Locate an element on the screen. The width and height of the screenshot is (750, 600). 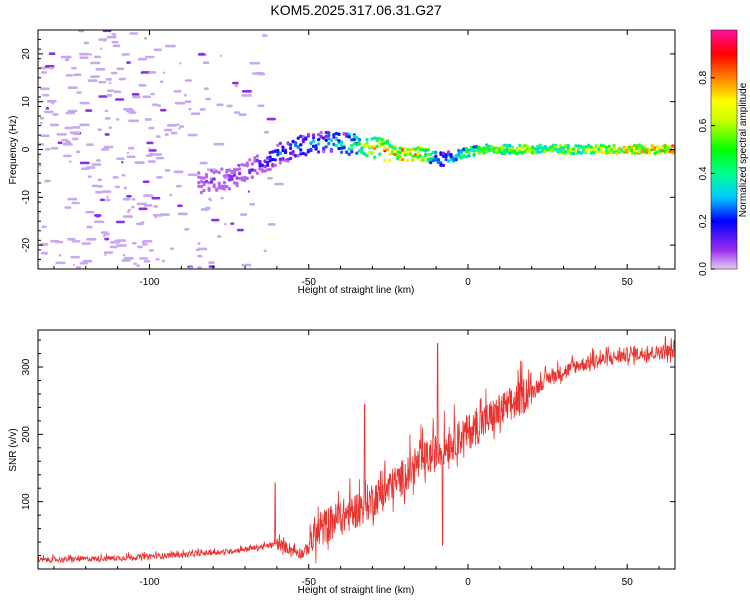
noise-blobs is located at coordinates (161, 149).